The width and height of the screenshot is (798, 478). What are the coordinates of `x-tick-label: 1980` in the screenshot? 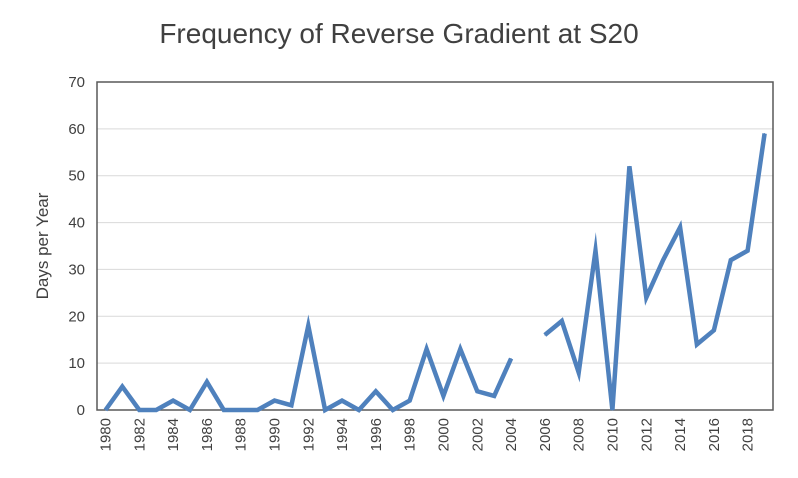 It's located at (105, 434).